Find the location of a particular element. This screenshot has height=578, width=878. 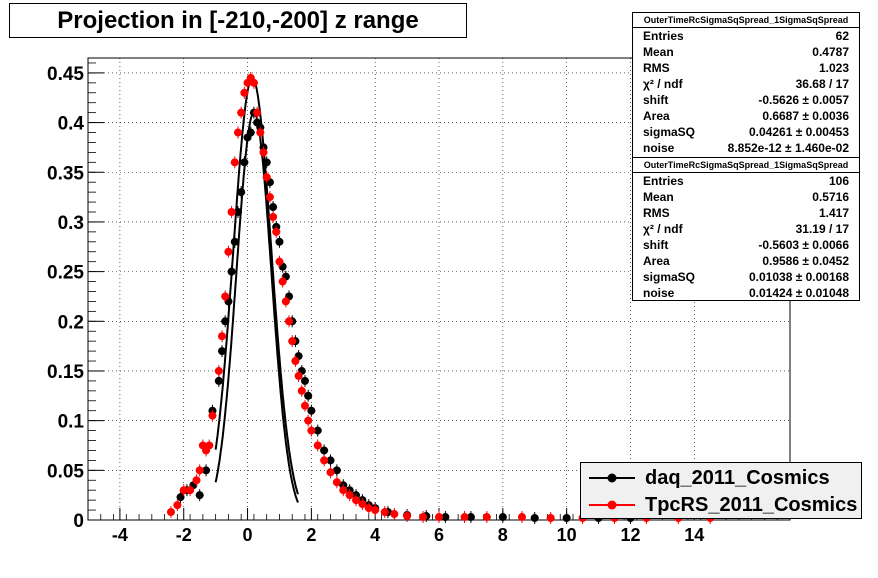

stats-row: χ² / ndf 31.19 / 17 is located at coordinates (746, 229).